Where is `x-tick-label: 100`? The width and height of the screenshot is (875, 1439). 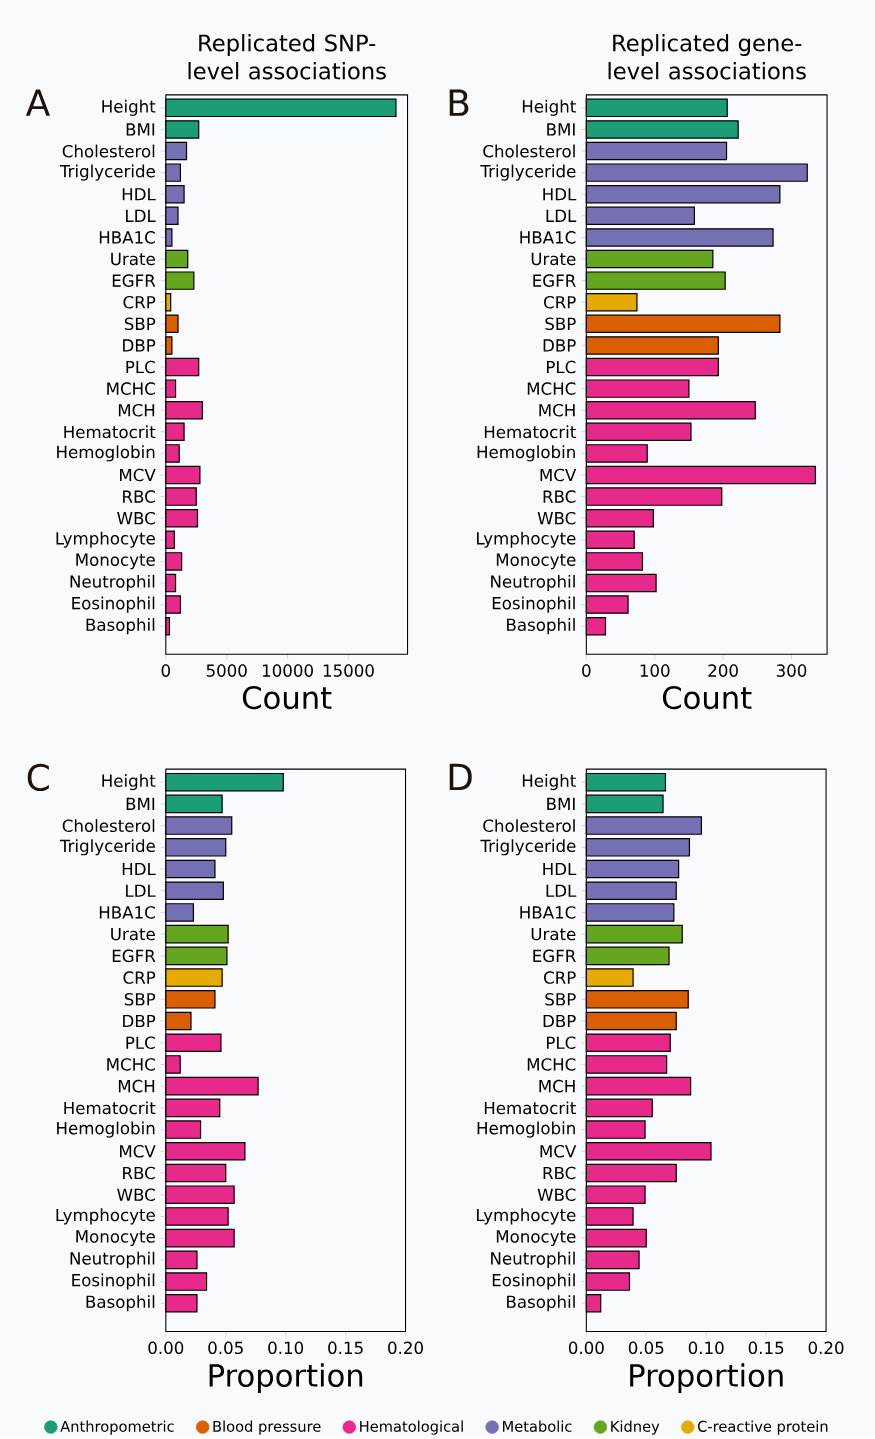 x-tick-label: 100 is located at coordinates (655, 670).